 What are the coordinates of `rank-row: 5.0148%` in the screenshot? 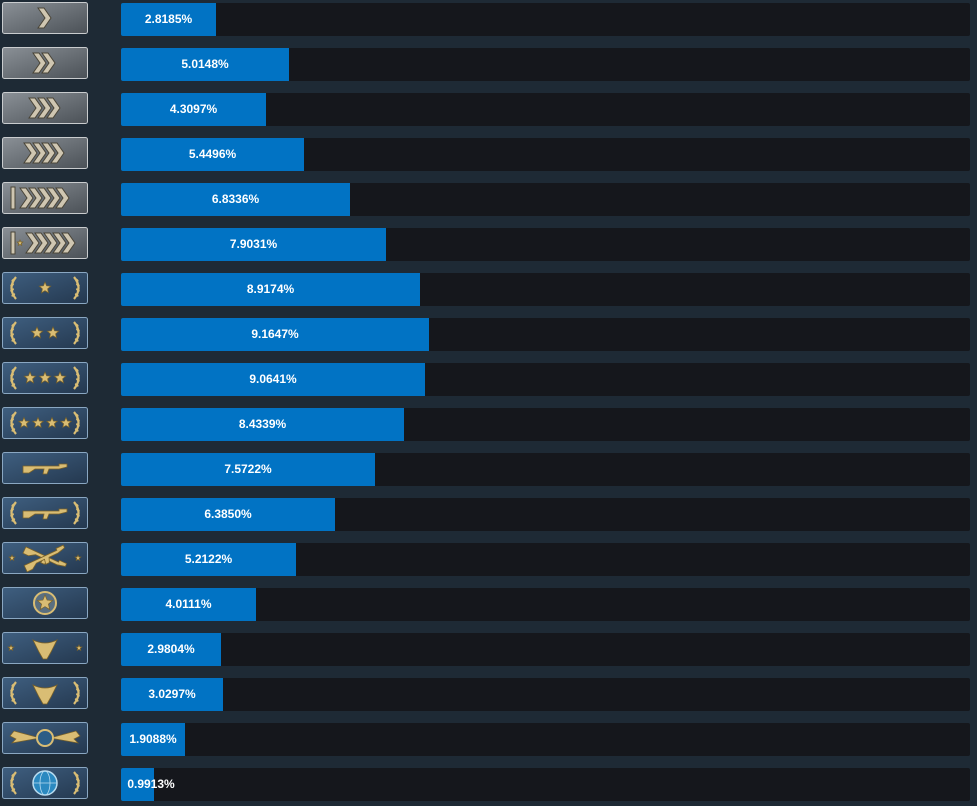 It's located at (488, 63).